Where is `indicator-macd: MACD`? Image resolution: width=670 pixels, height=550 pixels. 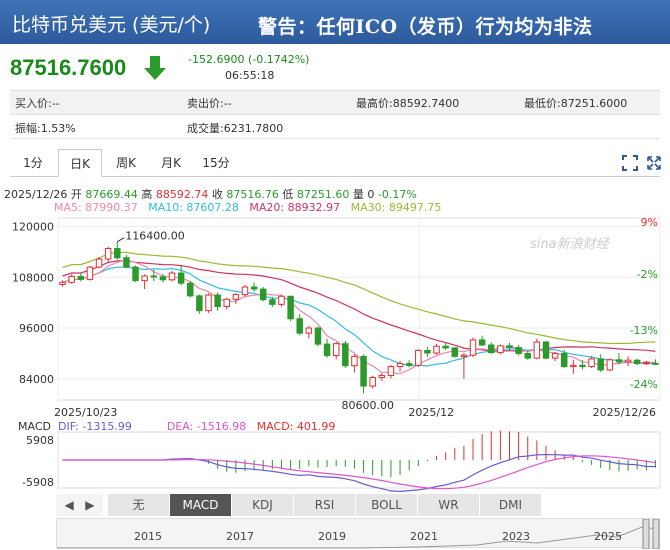 indicator-macd: MACD is located at coordinates (201, 505).